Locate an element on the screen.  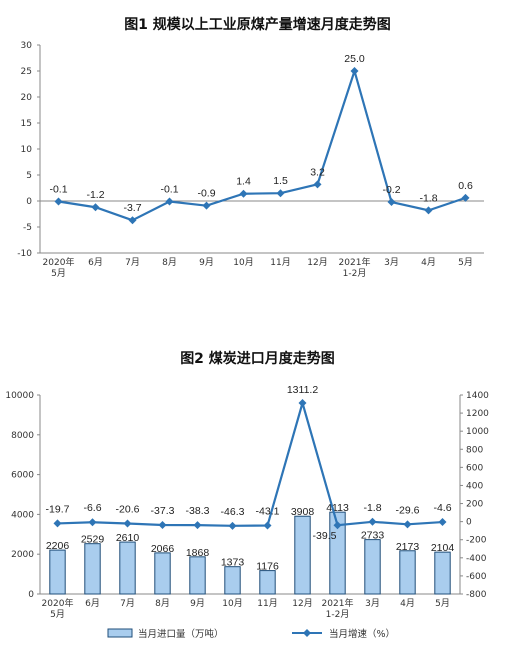
y-tick-label: 30 is located at coordinates (27, 46).